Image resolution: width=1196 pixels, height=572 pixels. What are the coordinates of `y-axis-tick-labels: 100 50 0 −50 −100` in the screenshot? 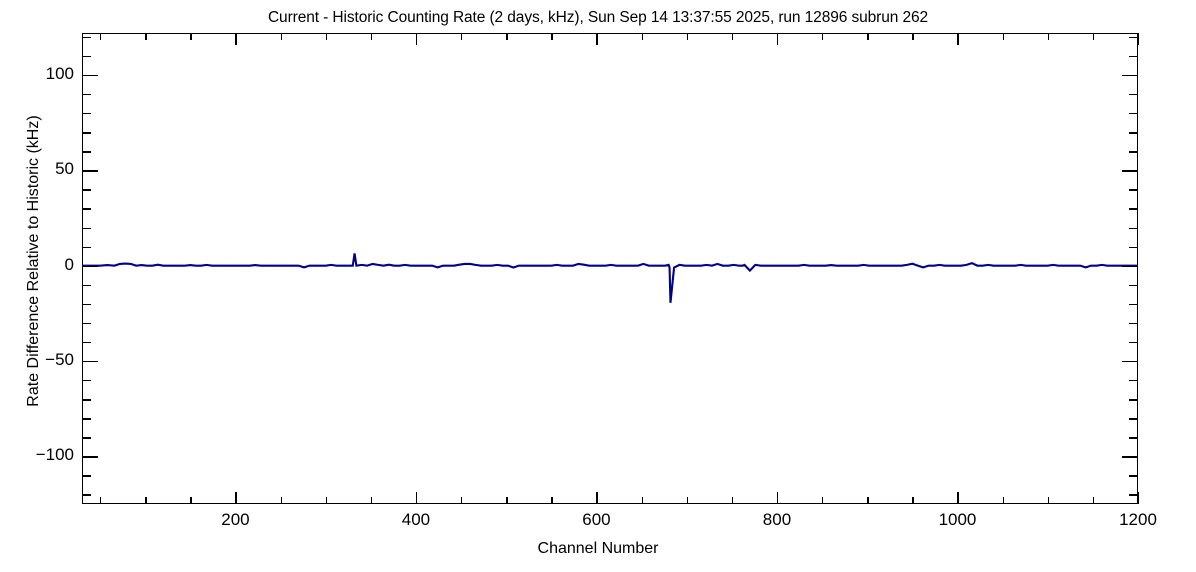 It's located at (37, 286).